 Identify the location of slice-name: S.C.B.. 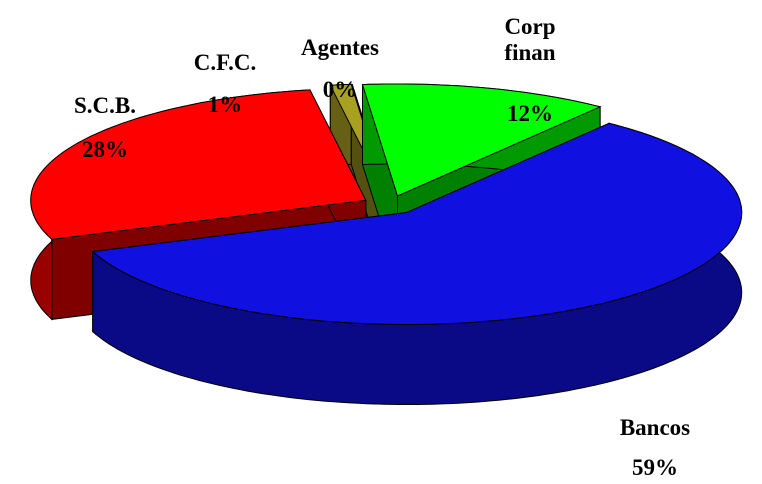
(105, 105).